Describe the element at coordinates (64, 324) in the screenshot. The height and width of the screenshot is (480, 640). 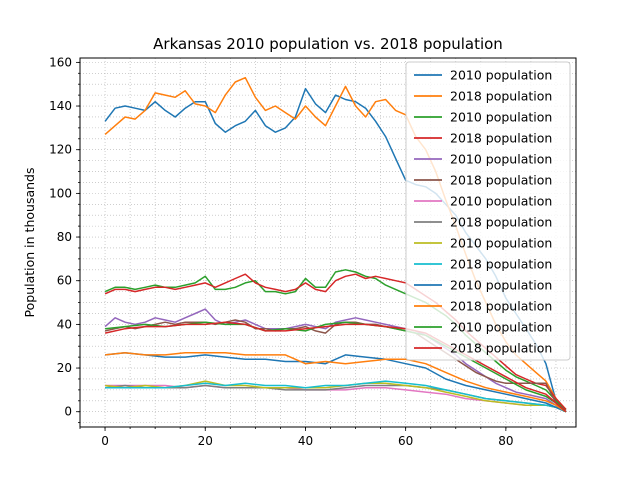
I see `y-tick-label: 40` at that location.